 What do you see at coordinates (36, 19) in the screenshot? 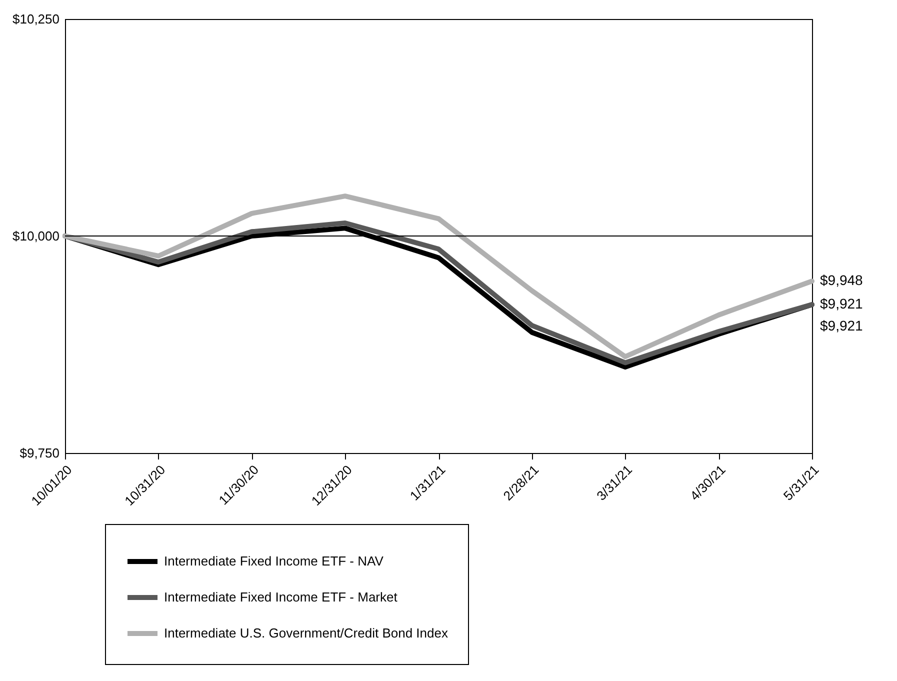
I see `y-tick-label: $10,250` at bounding box center [36, 19].